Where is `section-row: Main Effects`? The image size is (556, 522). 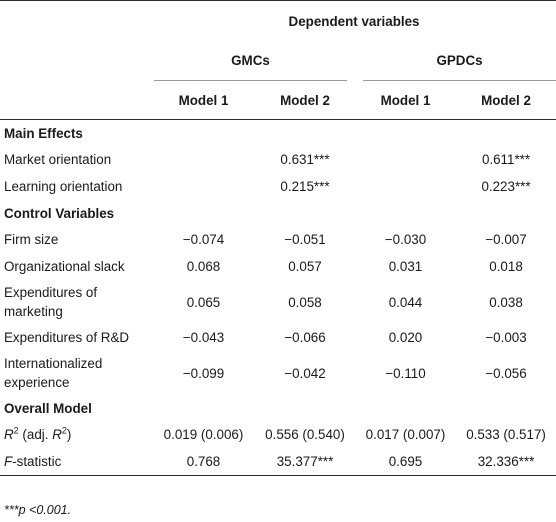 section-row: Main Effects is located at coordinates (278, 133).